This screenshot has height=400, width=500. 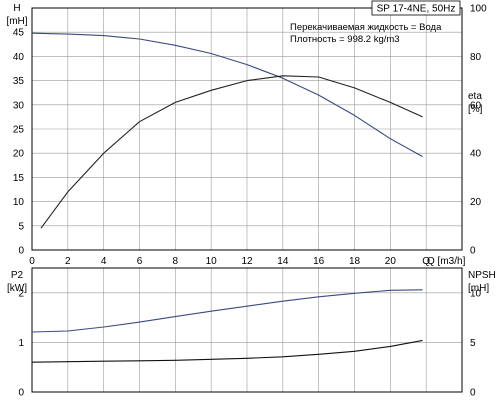 I want to click on y-left-tick-label: 1, so click(x=21, y=343).